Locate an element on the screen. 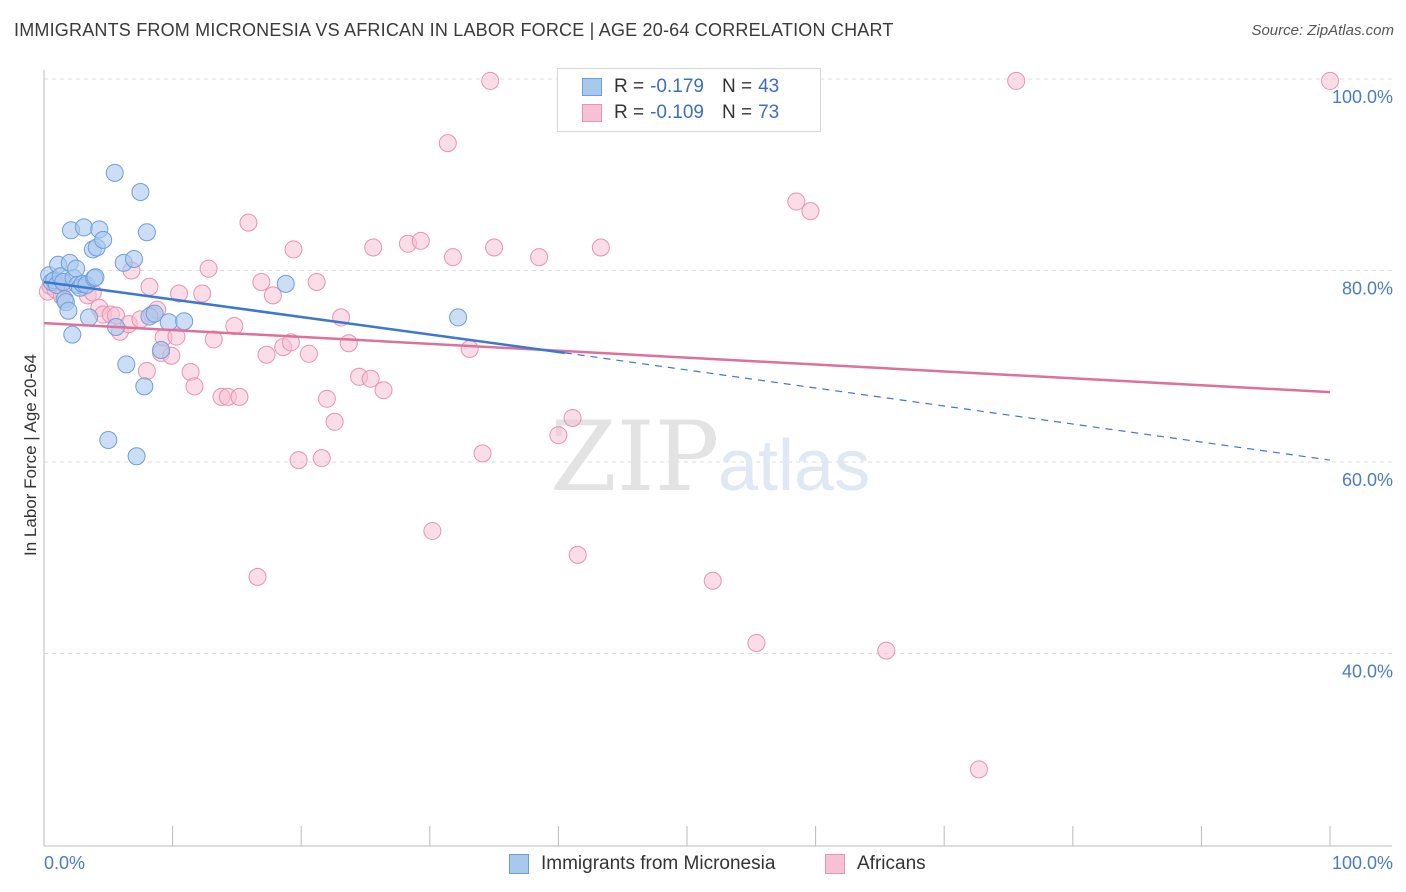 Image resolution: width=1406 pixels, height=892 pixels. x-tick-label: 100.0% is located at coordinates (1362, 863).